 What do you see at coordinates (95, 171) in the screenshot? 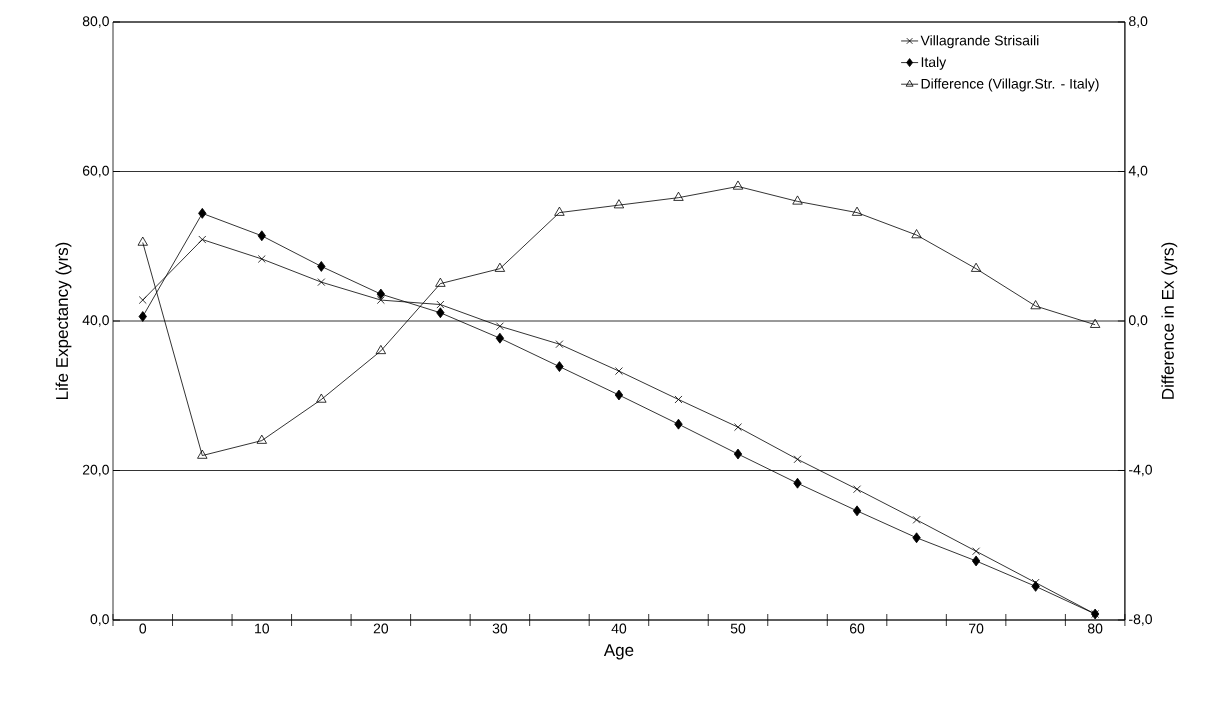
I see `y-tick-label: 60,0` at bounding box center [95, 171].